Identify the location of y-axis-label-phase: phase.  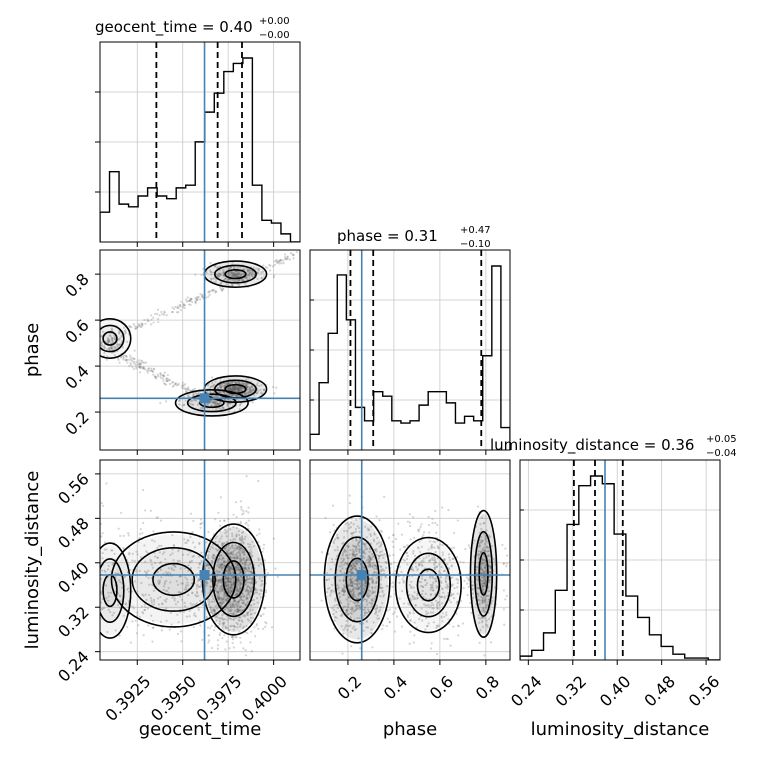
(32, 350).